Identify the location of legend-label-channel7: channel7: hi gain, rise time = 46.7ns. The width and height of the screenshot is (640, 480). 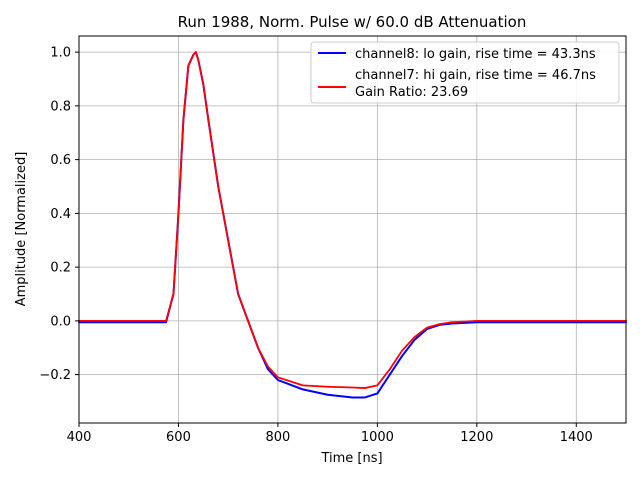
(475, 75).